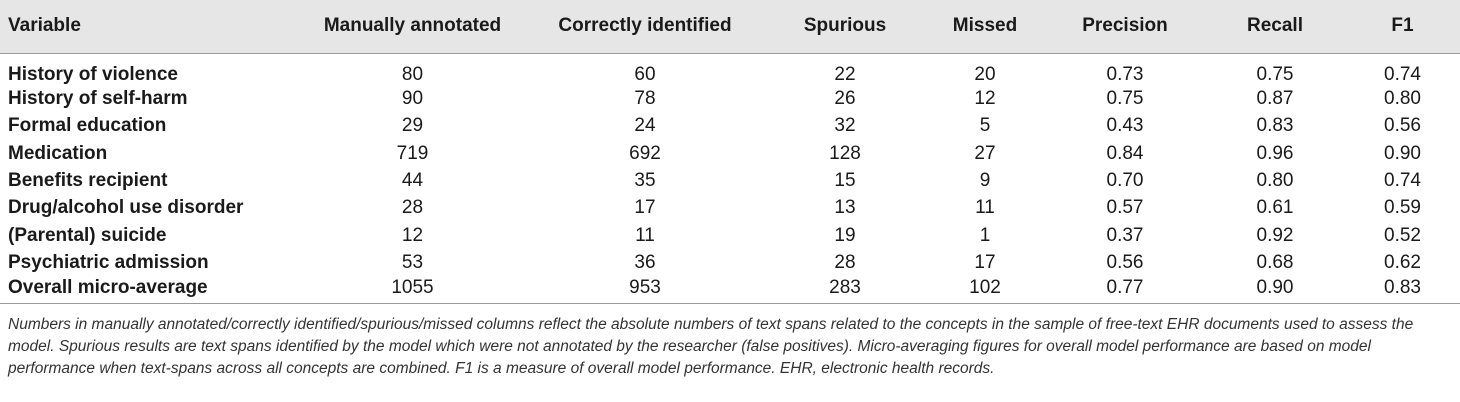 This screenshot has height=402, width=1460. I want to click on cell-missed: 12, so click(985, 99).